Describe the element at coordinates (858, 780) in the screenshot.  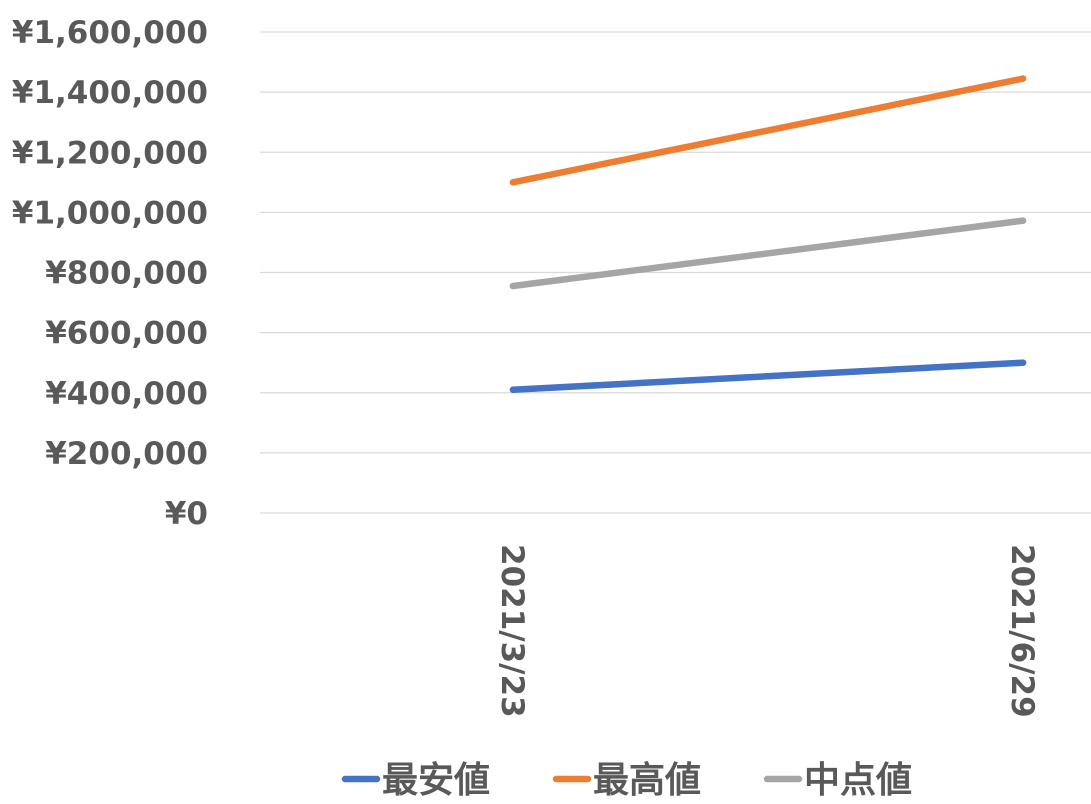
I see `legend-label: 中点値` at that location.